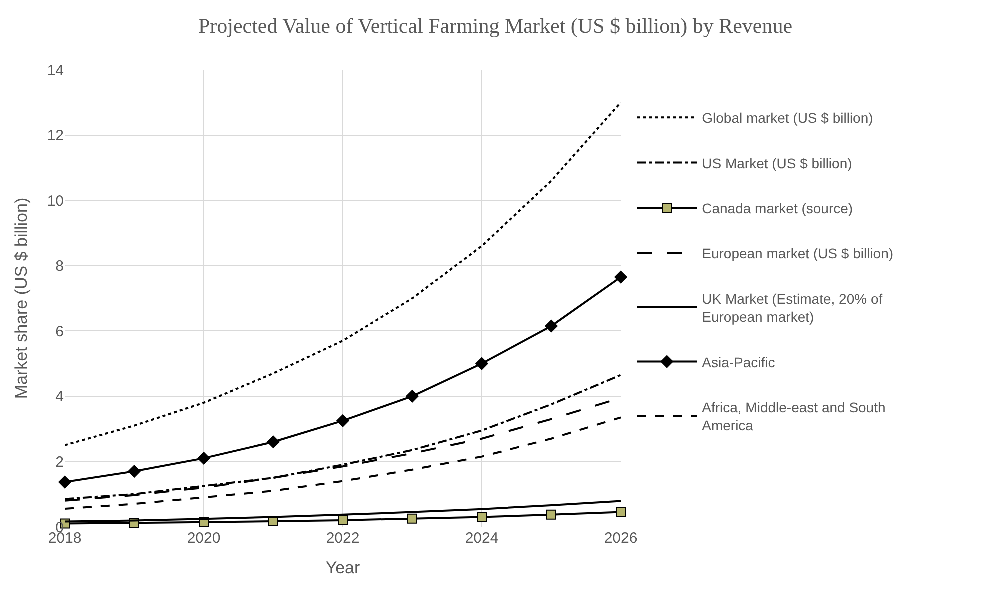  I want to click on legend-label: UK Market (Estimate, 20% of European market), so click(792, 308).